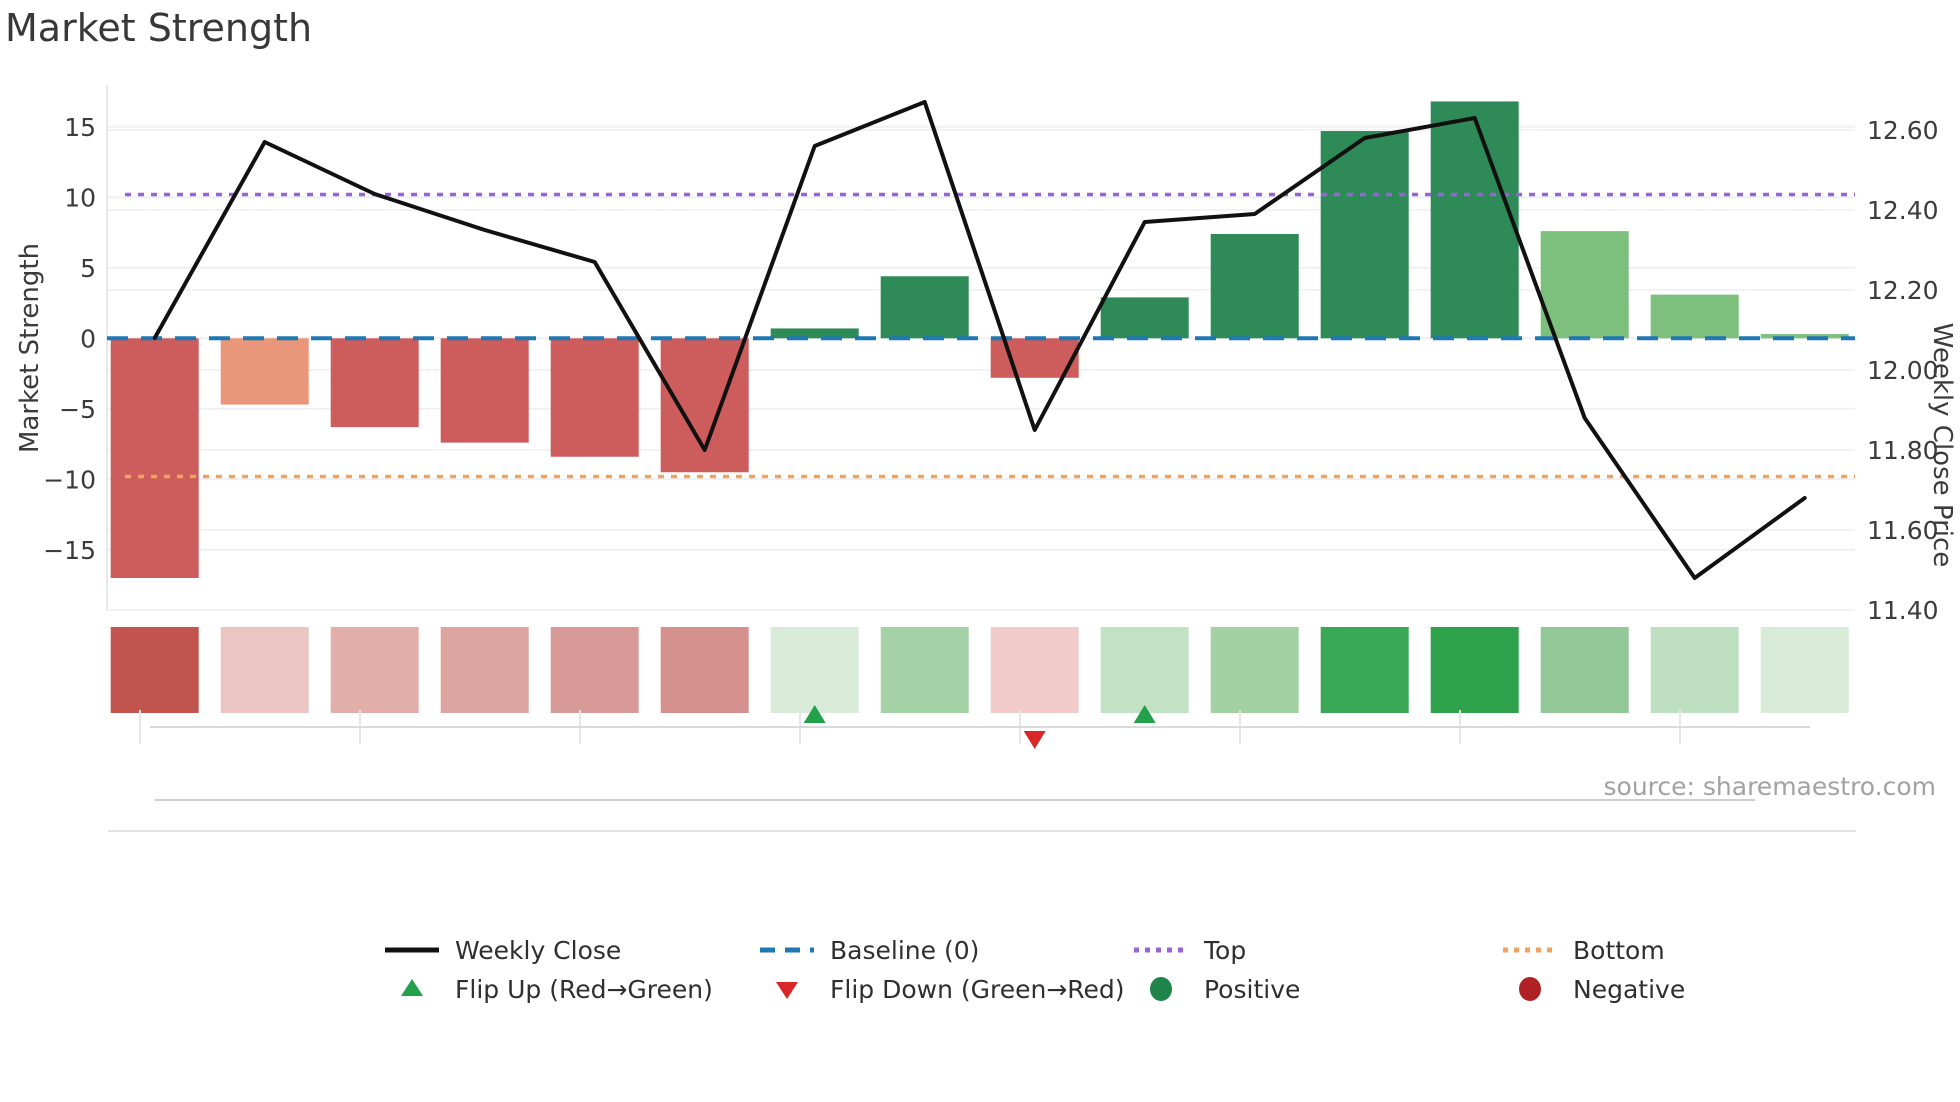  I want to click on flip-down-triangle-icon, so click(787, 990).